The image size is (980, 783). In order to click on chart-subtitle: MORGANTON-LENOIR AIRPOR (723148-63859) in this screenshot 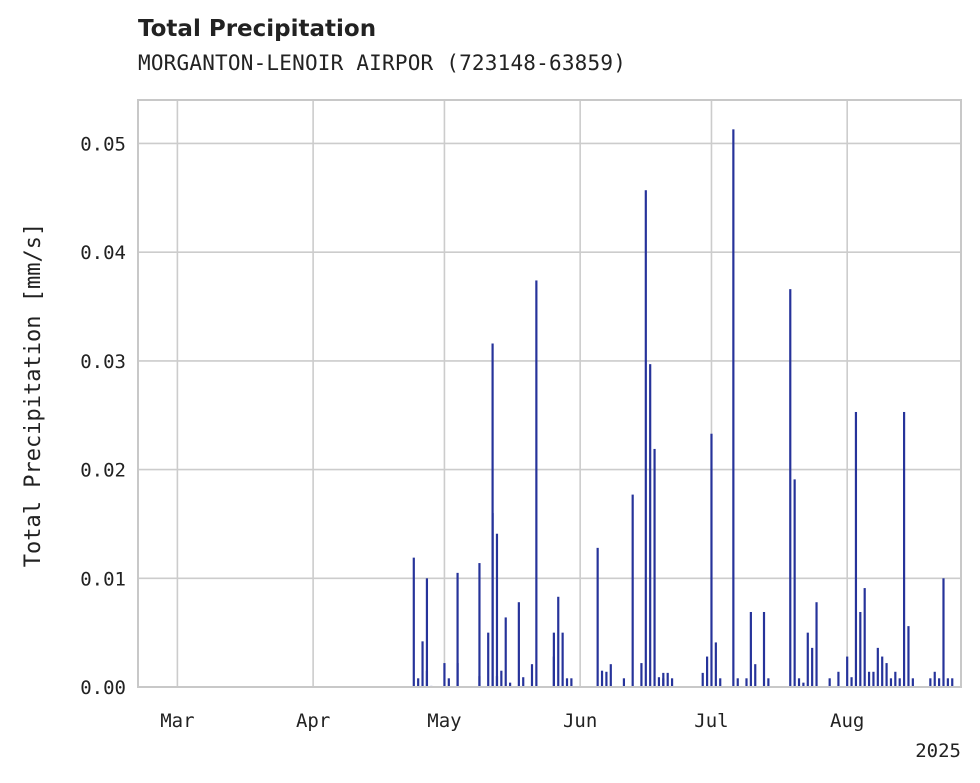, I will do `click(382, 63)`.